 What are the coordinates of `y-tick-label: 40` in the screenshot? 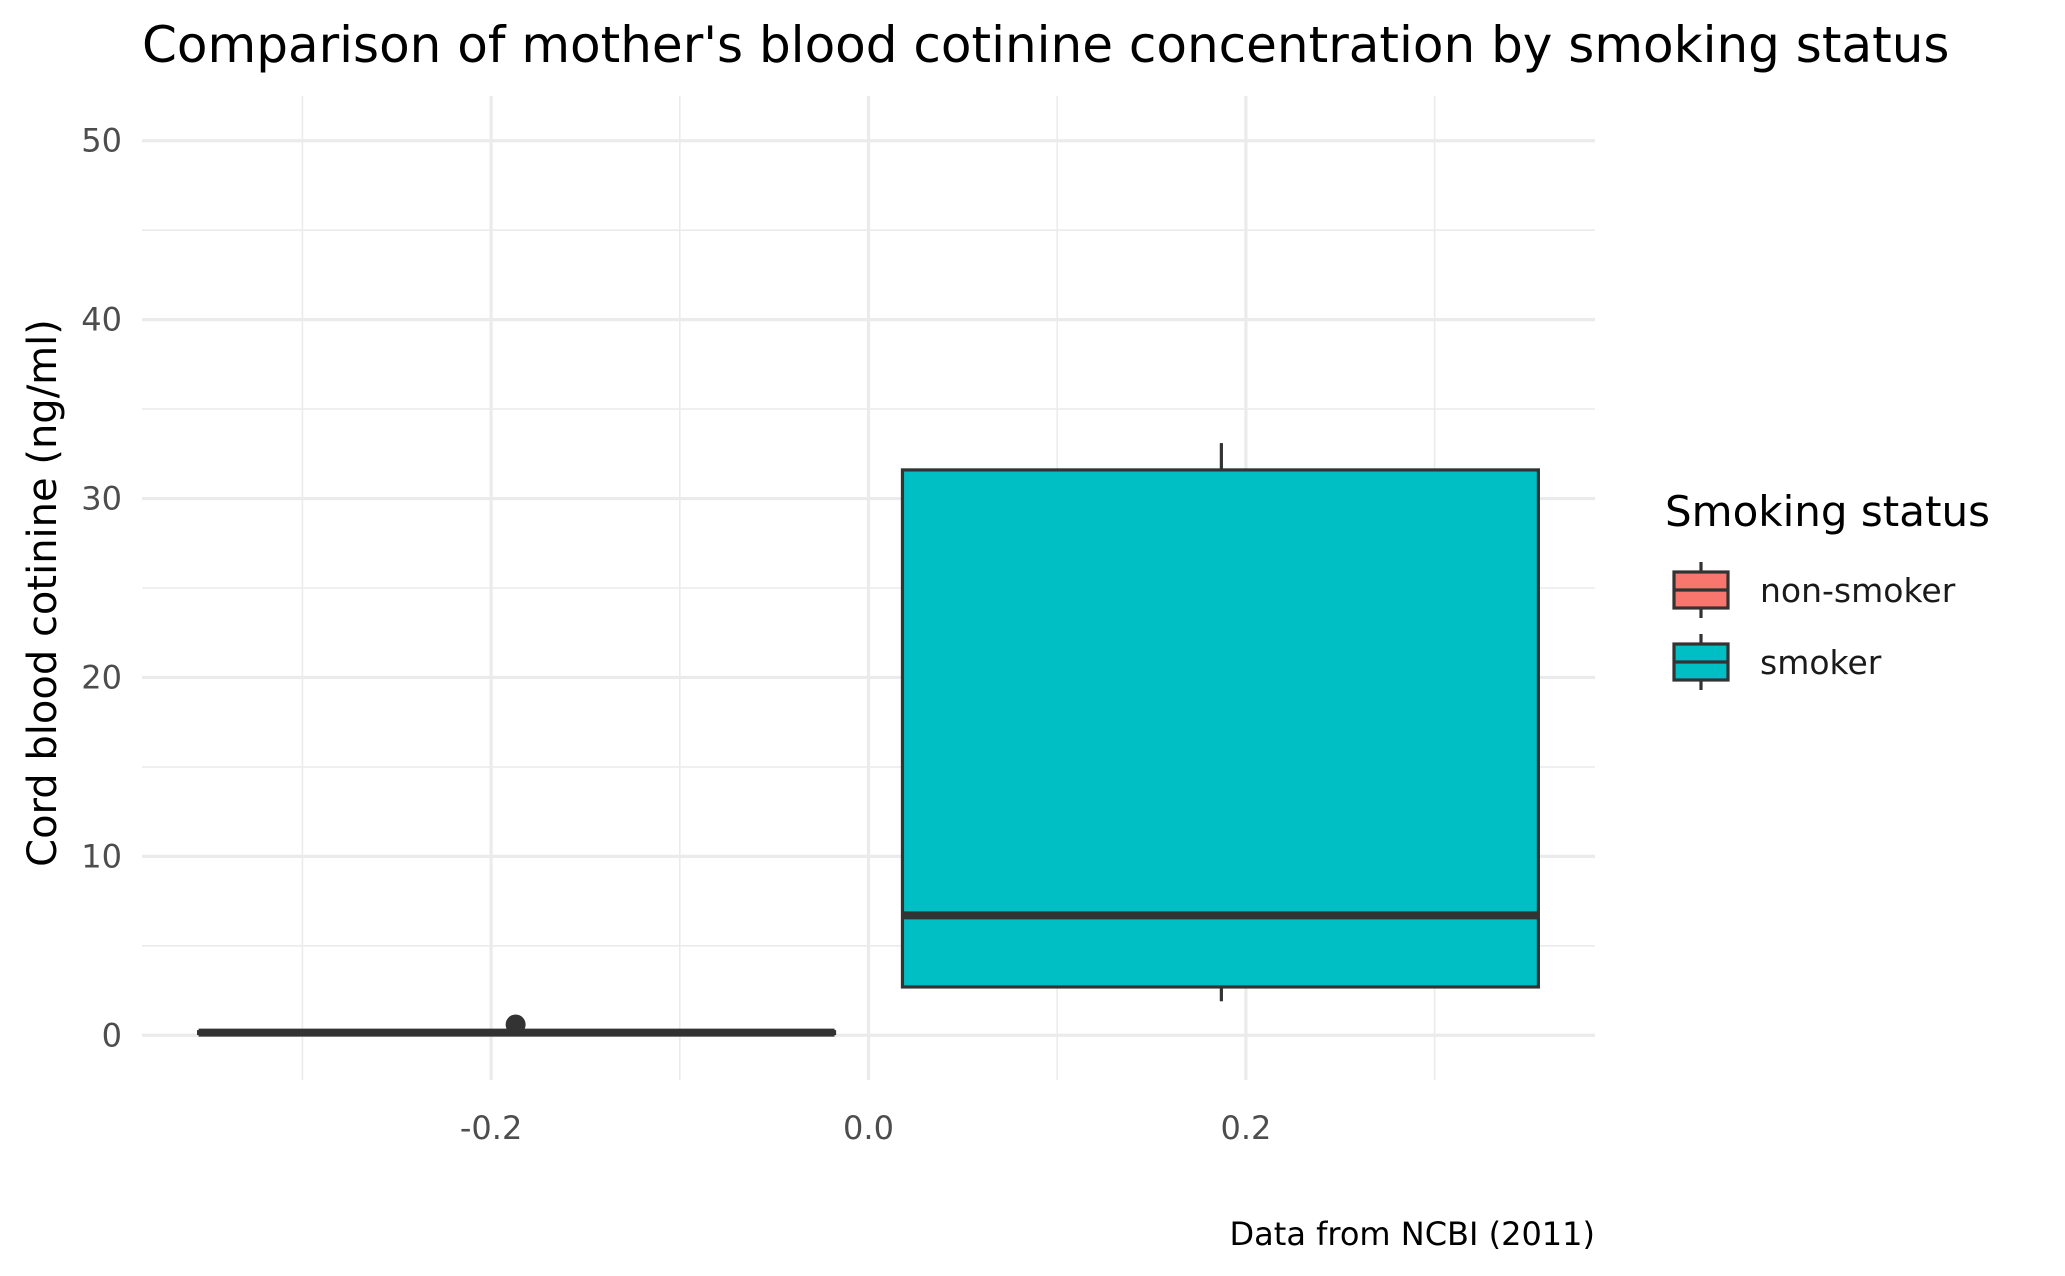 It's located at (101, 320).